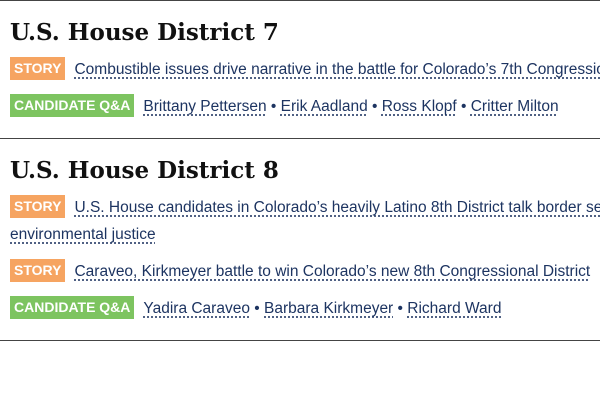 The height and width of the screenshot is (400, 600). Describe the element at coordinates (514, 106) in the screenshot. I see `candidate-link: Critter Milton` at that location.